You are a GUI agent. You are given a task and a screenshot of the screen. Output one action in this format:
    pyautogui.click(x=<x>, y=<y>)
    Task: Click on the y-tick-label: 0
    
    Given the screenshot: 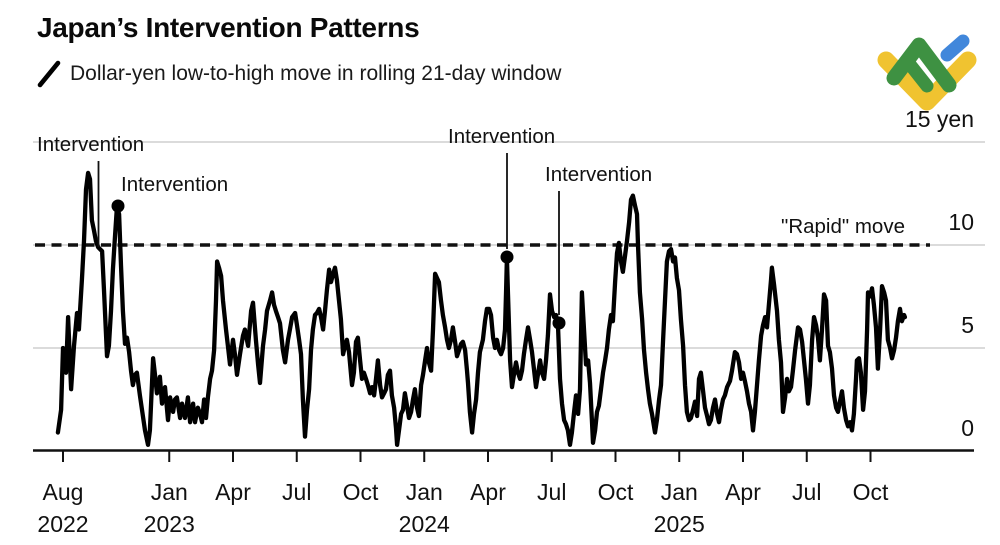 What is the action you would take?
    pyautogui.click(x=967, y=428)
    